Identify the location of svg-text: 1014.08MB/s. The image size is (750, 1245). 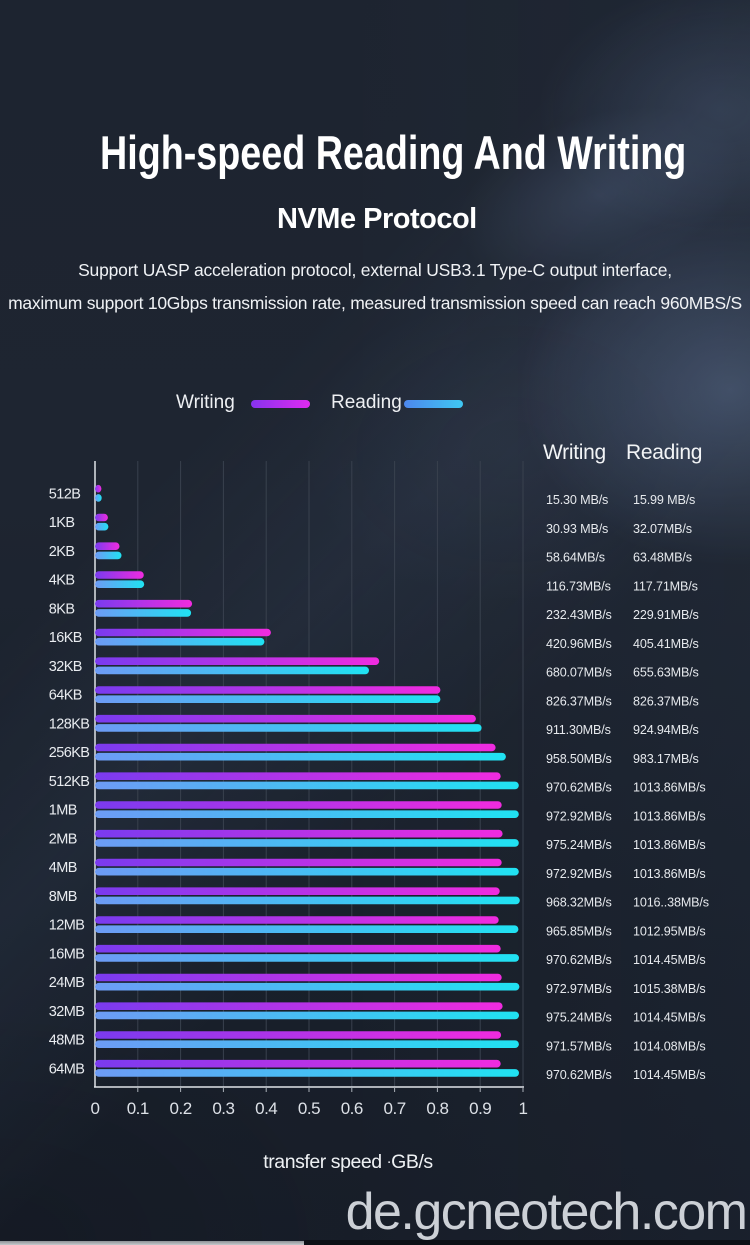
(669, 1046).